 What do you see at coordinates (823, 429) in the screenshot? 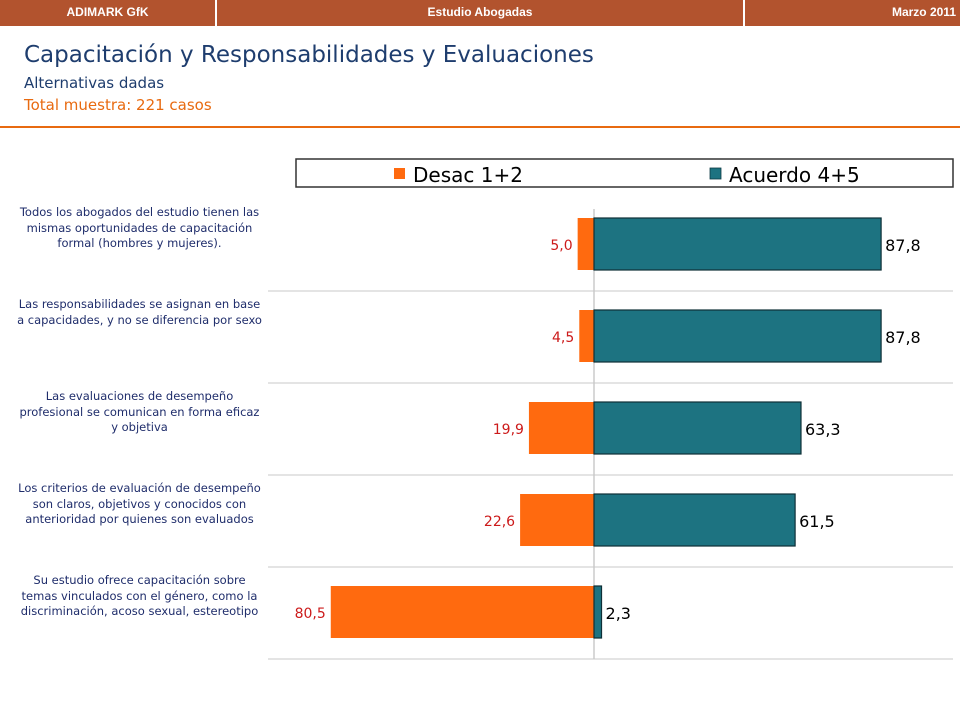
I see `value-label-acuerdo: 63,3` at bounding box center [823, 429].